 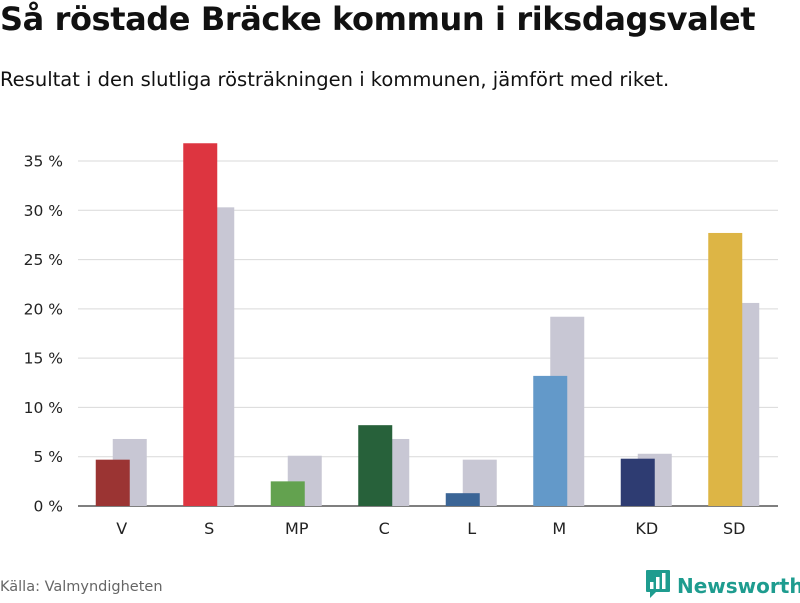 I want to click on x-tick-label: M, so click(x=559, y=528).